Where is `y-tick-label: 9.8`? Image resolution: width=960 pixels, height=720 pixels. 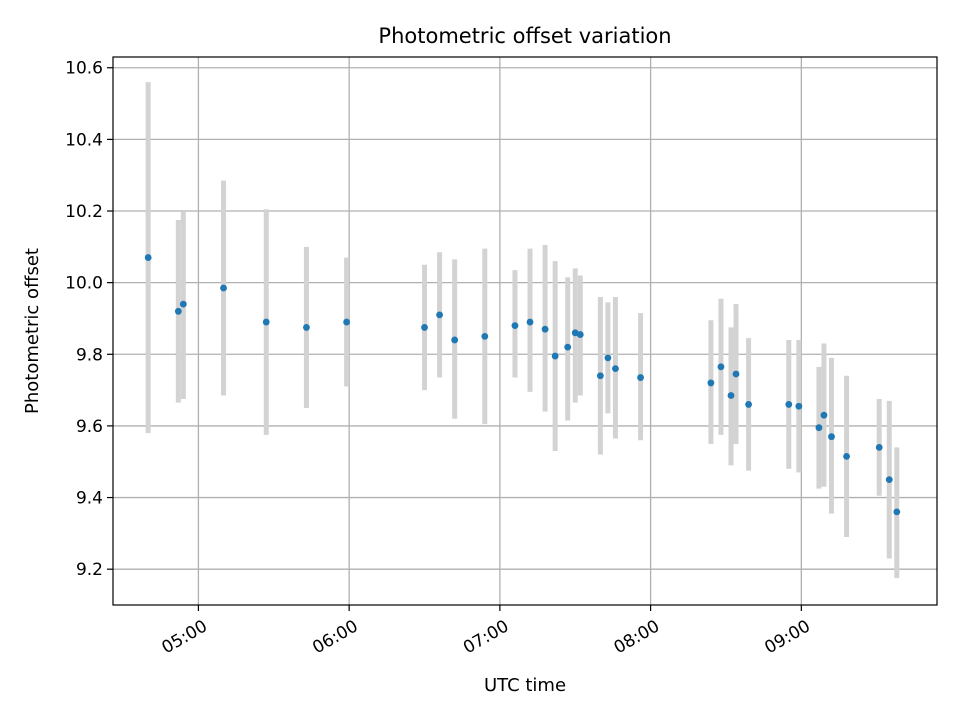 y-tick-label: 9.8 is located at coordinates (89, 355).